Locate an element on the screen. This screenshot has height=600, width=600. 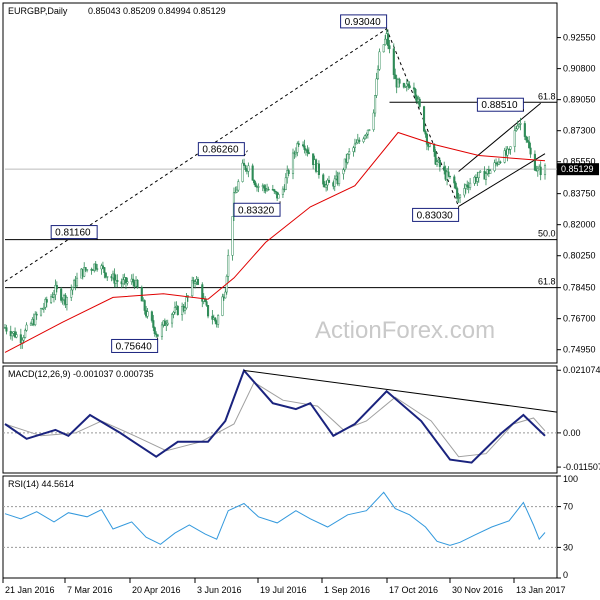
callout-label: 0.86260 is located at coordinates (220, 150).